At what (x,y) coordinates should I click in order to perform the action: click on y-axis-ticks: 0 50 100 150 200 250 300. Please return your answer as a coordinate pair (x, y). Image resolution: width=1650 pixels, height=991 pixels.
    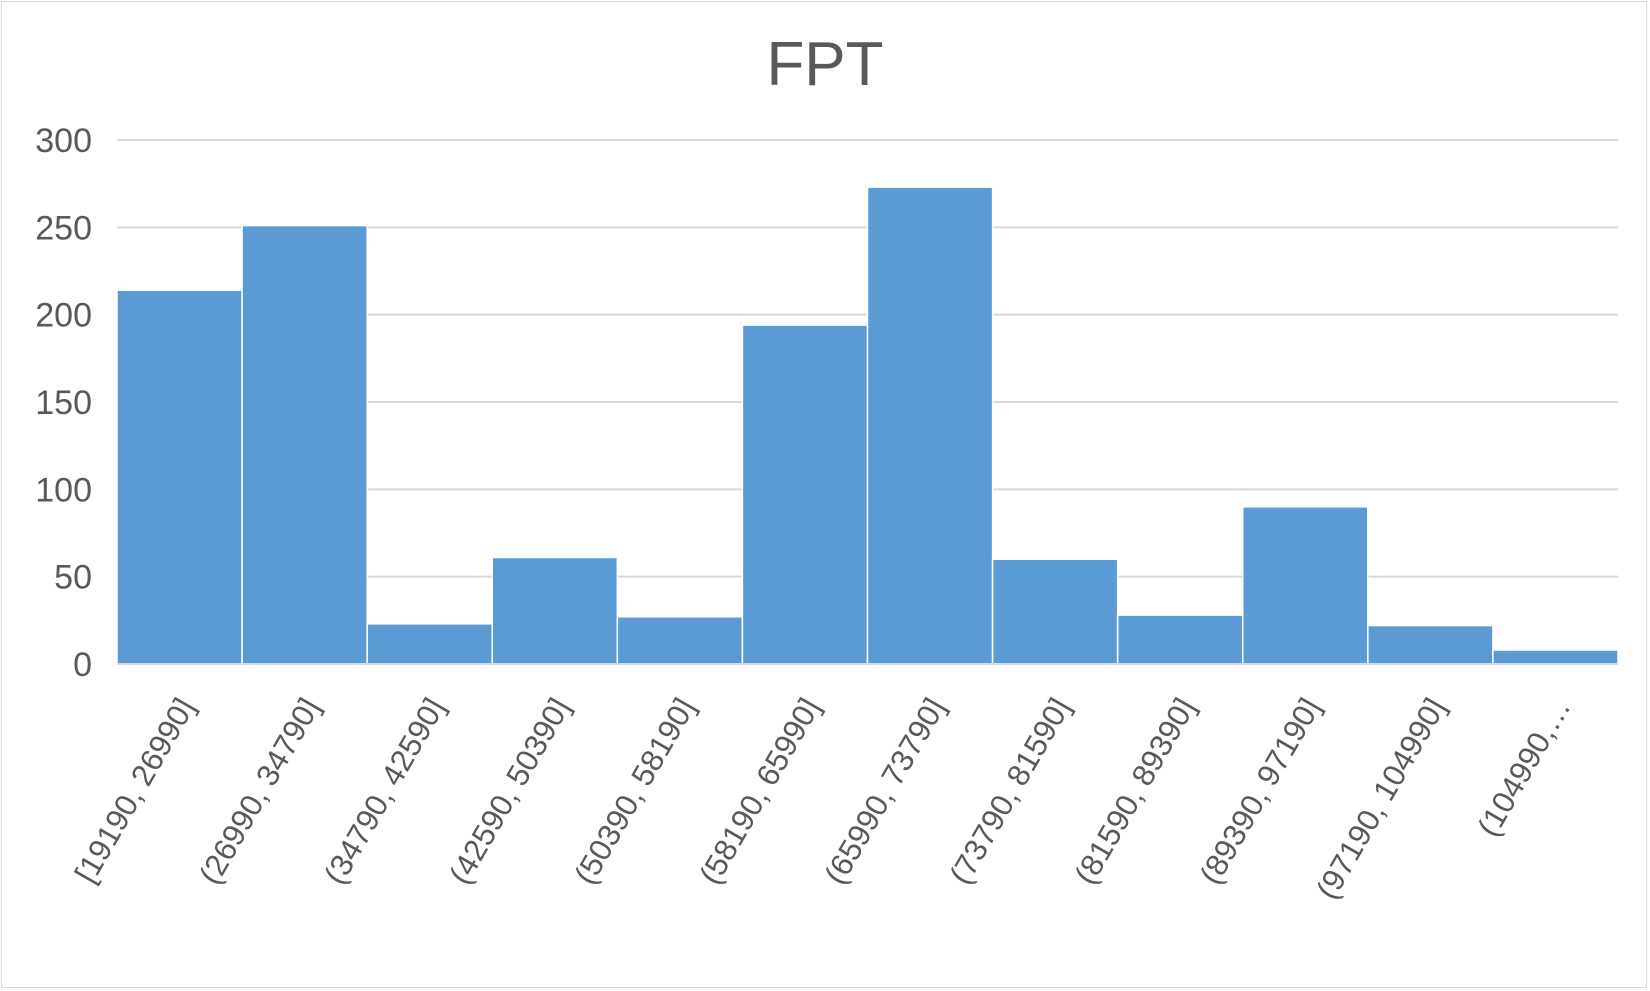
    Looking at the image, I should click on (63, 403).